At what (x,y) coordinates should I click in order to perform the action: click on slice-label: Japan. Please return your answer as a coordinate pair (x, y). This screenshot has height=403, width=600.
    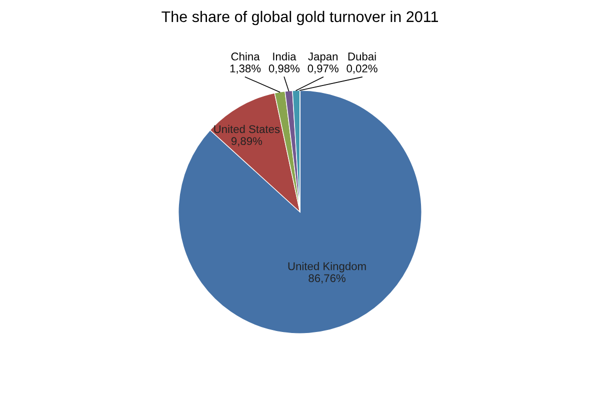
    Looking at the image, I should click on (323, 57).